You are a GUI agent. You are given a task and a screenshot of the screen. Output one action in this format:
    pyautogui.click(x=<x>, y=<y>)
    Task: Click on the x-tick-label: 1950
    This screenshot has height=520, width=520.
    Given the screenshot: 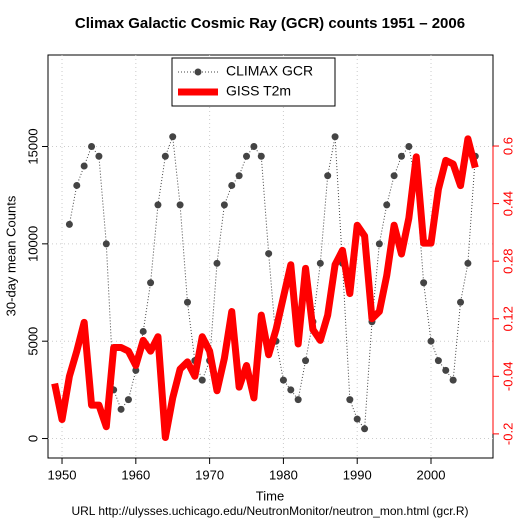 What is the action you would take?
    pyautogui.click(x=62, y=474)
    